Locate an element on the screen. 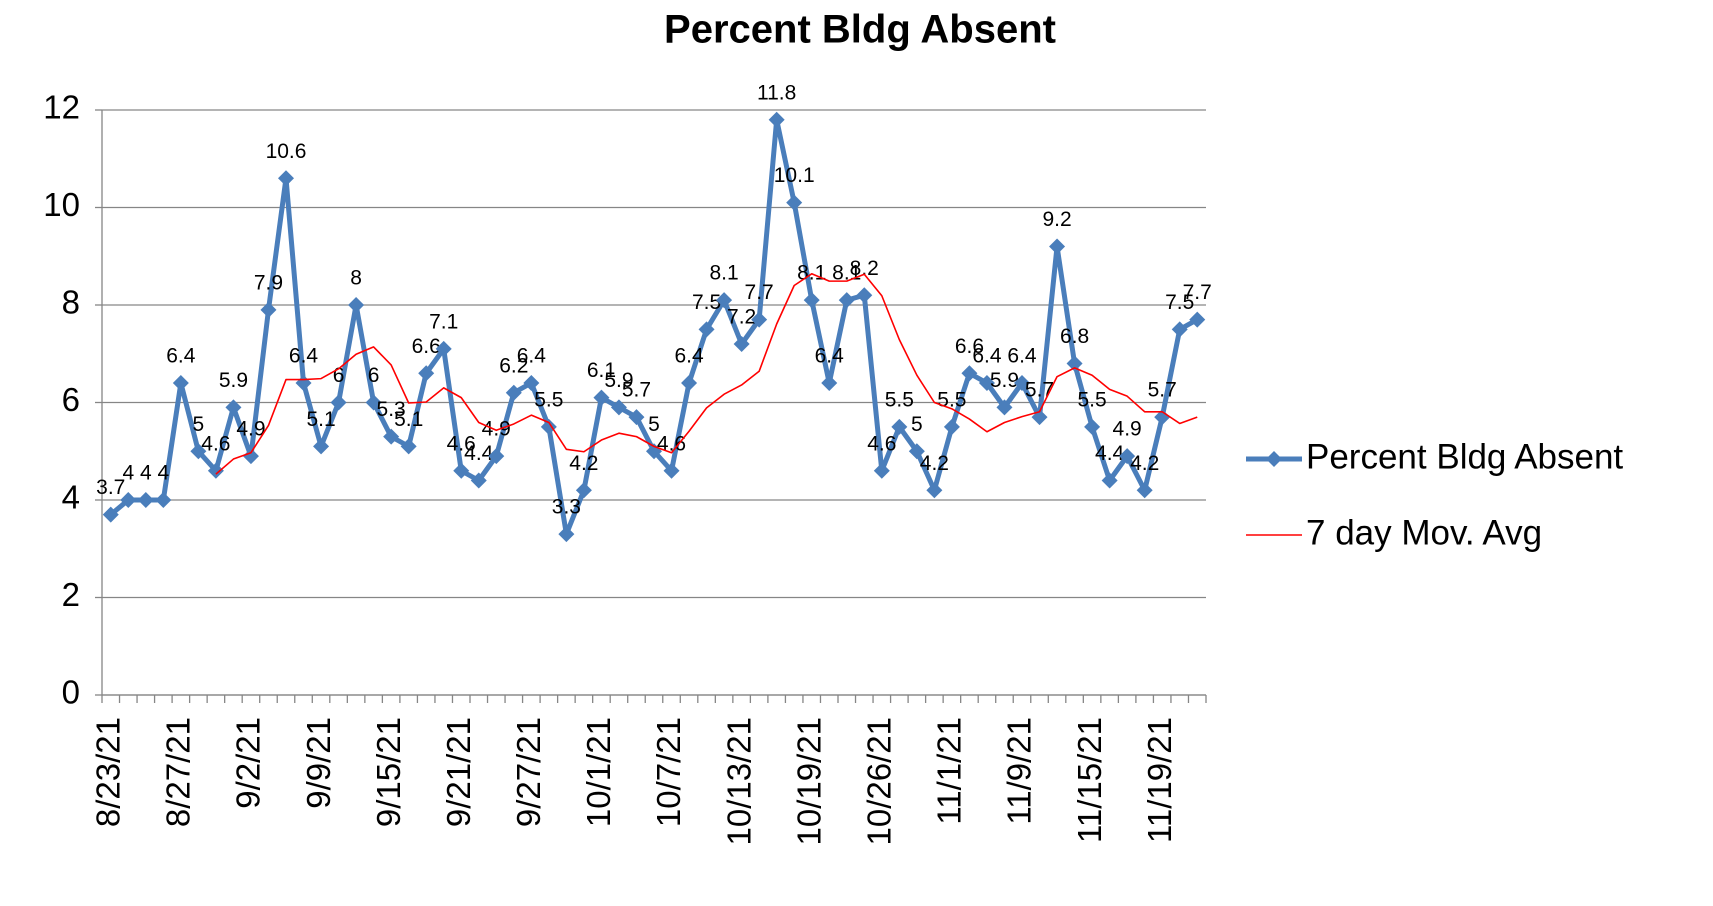  data-label: 10.6 is located at coordinates (286, 151).